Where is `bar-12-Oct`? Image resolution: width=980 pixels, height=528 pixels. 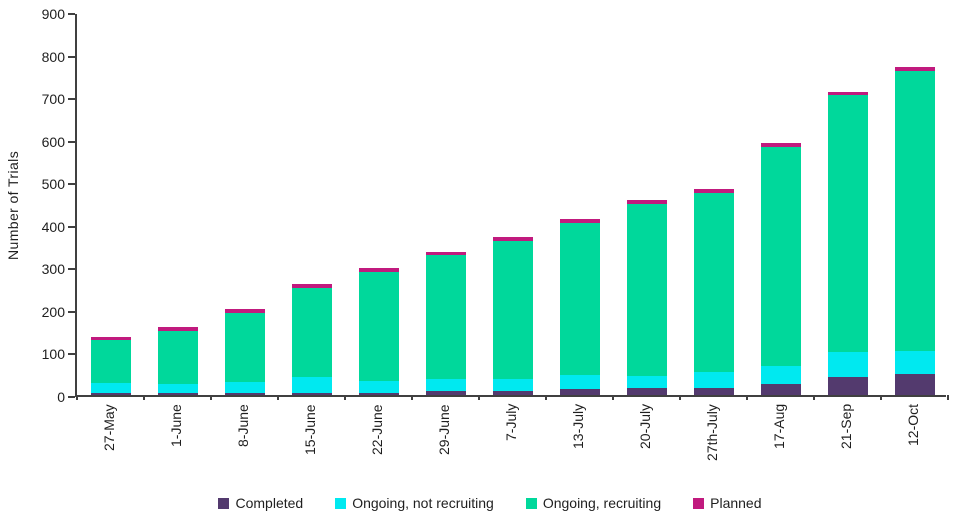 bar-12-Oct is located at coordinates (914, 203).